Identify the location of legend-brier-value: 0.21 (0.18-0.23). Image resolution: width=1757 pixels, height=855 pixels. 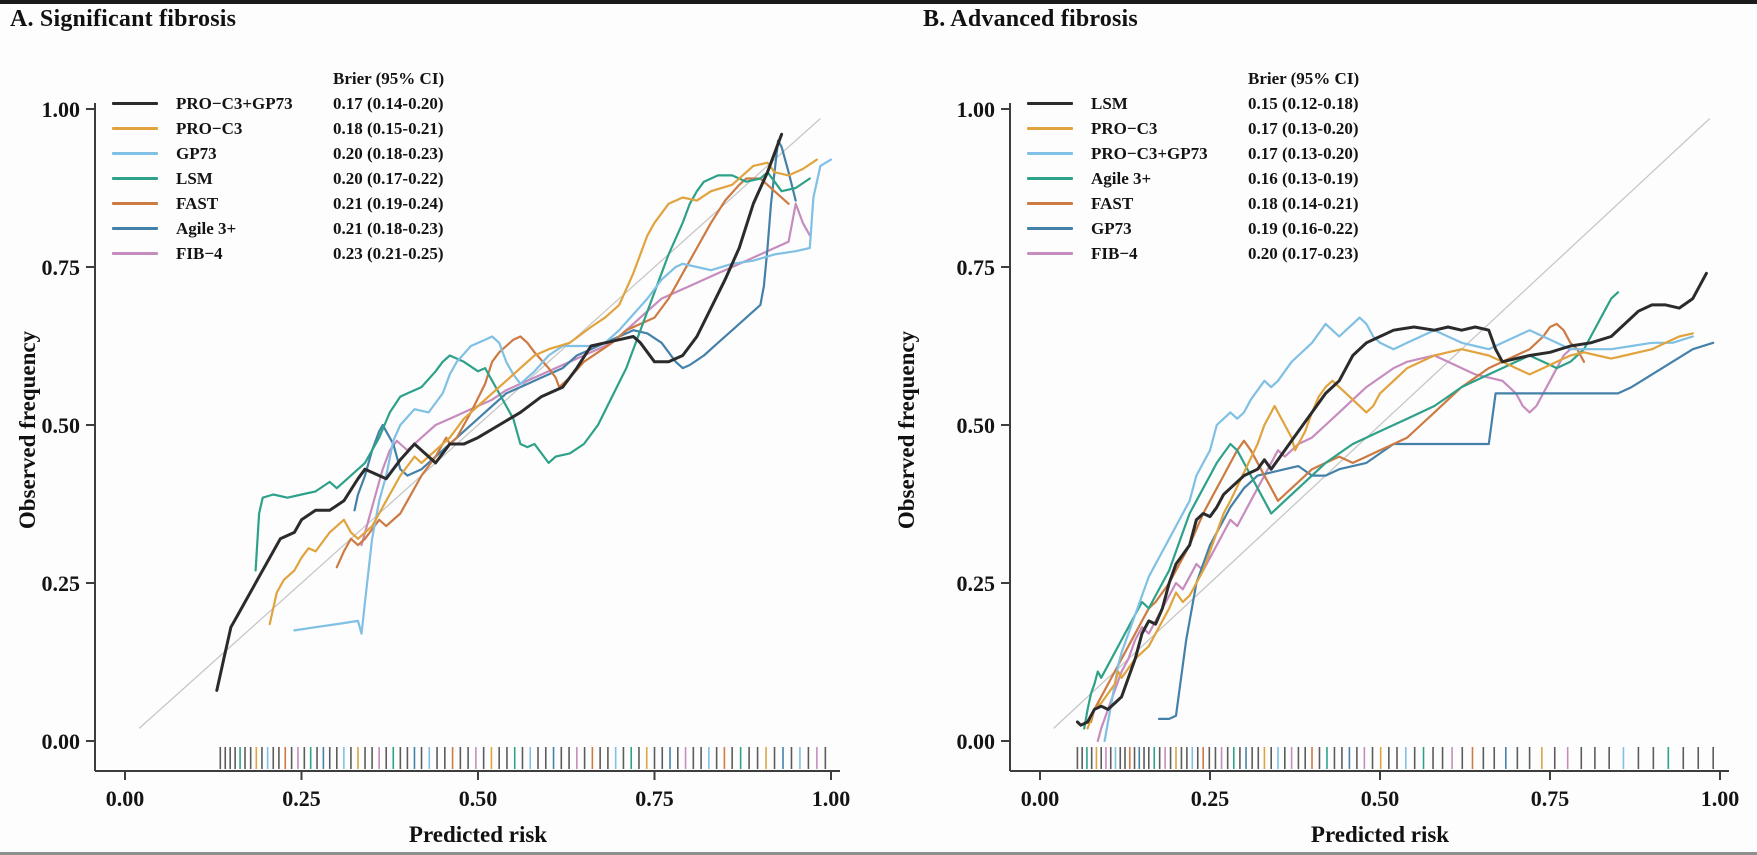
(388, 228).